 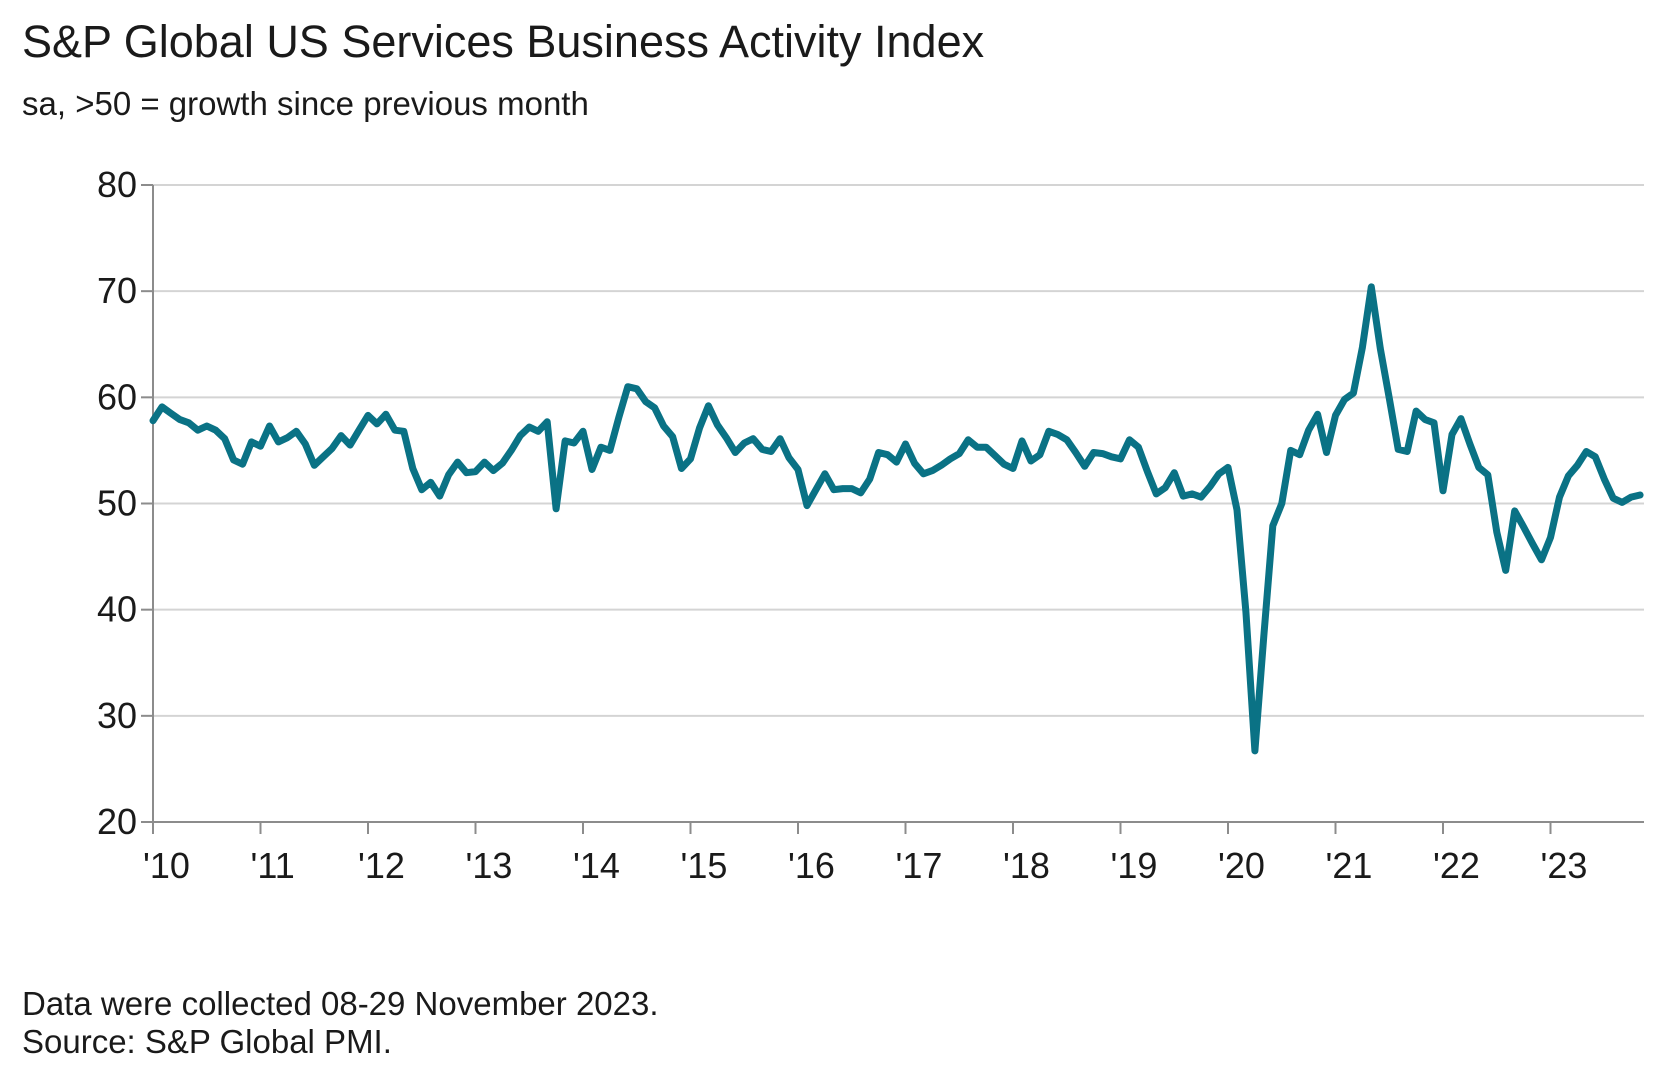 I want to click on y-tick-label-30: 30, so click(x=117, y=715).